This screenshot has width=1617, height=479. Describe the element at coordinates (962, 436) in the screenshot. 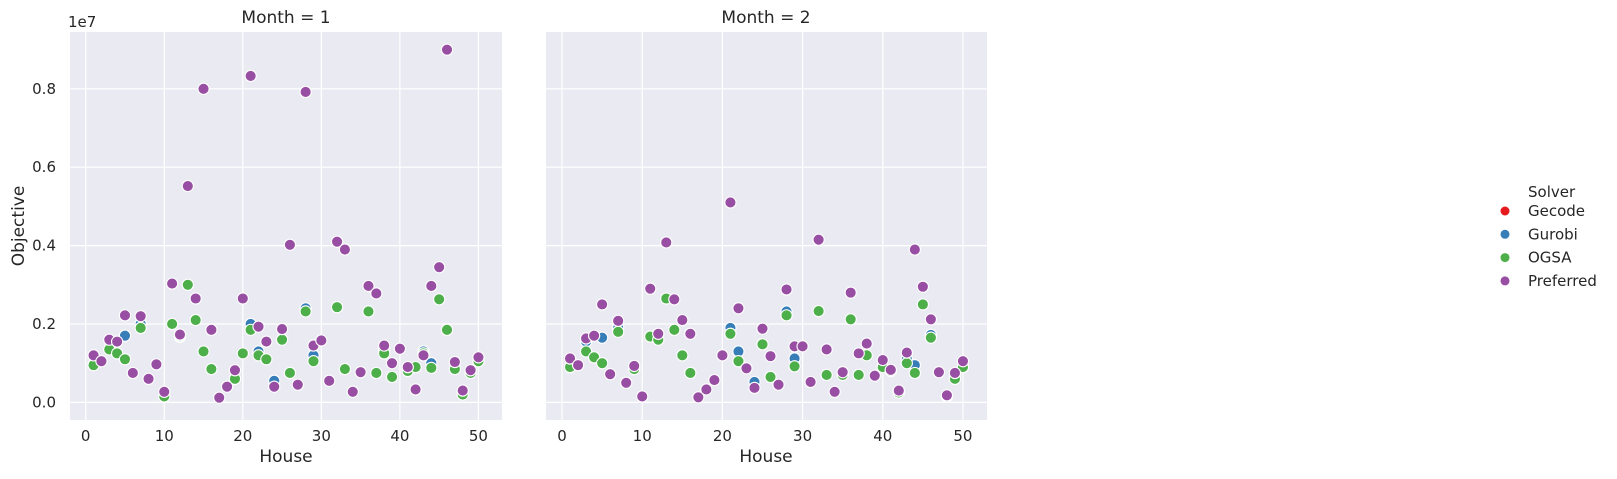

I see `x-tick-label: 50` at that location.